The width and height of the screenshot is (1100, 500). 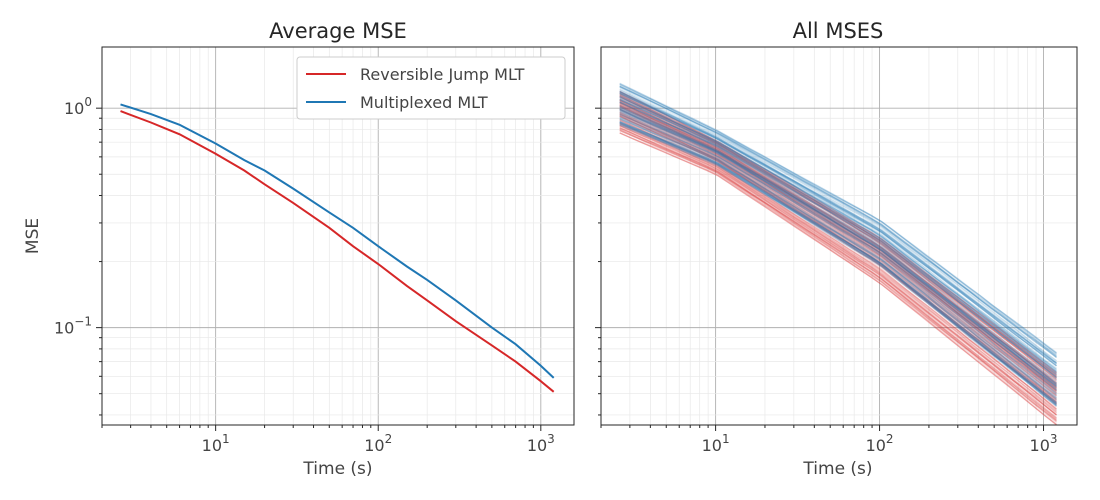 I want to click on legend-box, so click(x=431, y=88).